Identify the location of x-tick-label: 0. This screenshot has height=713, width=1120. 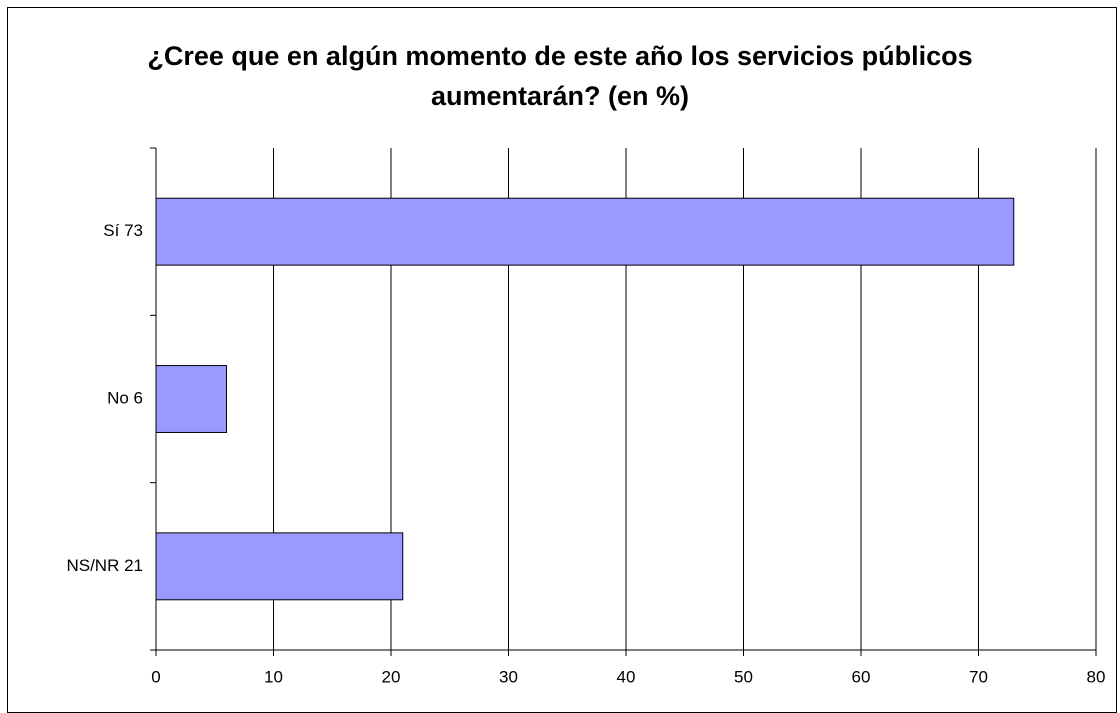
(155, 676).